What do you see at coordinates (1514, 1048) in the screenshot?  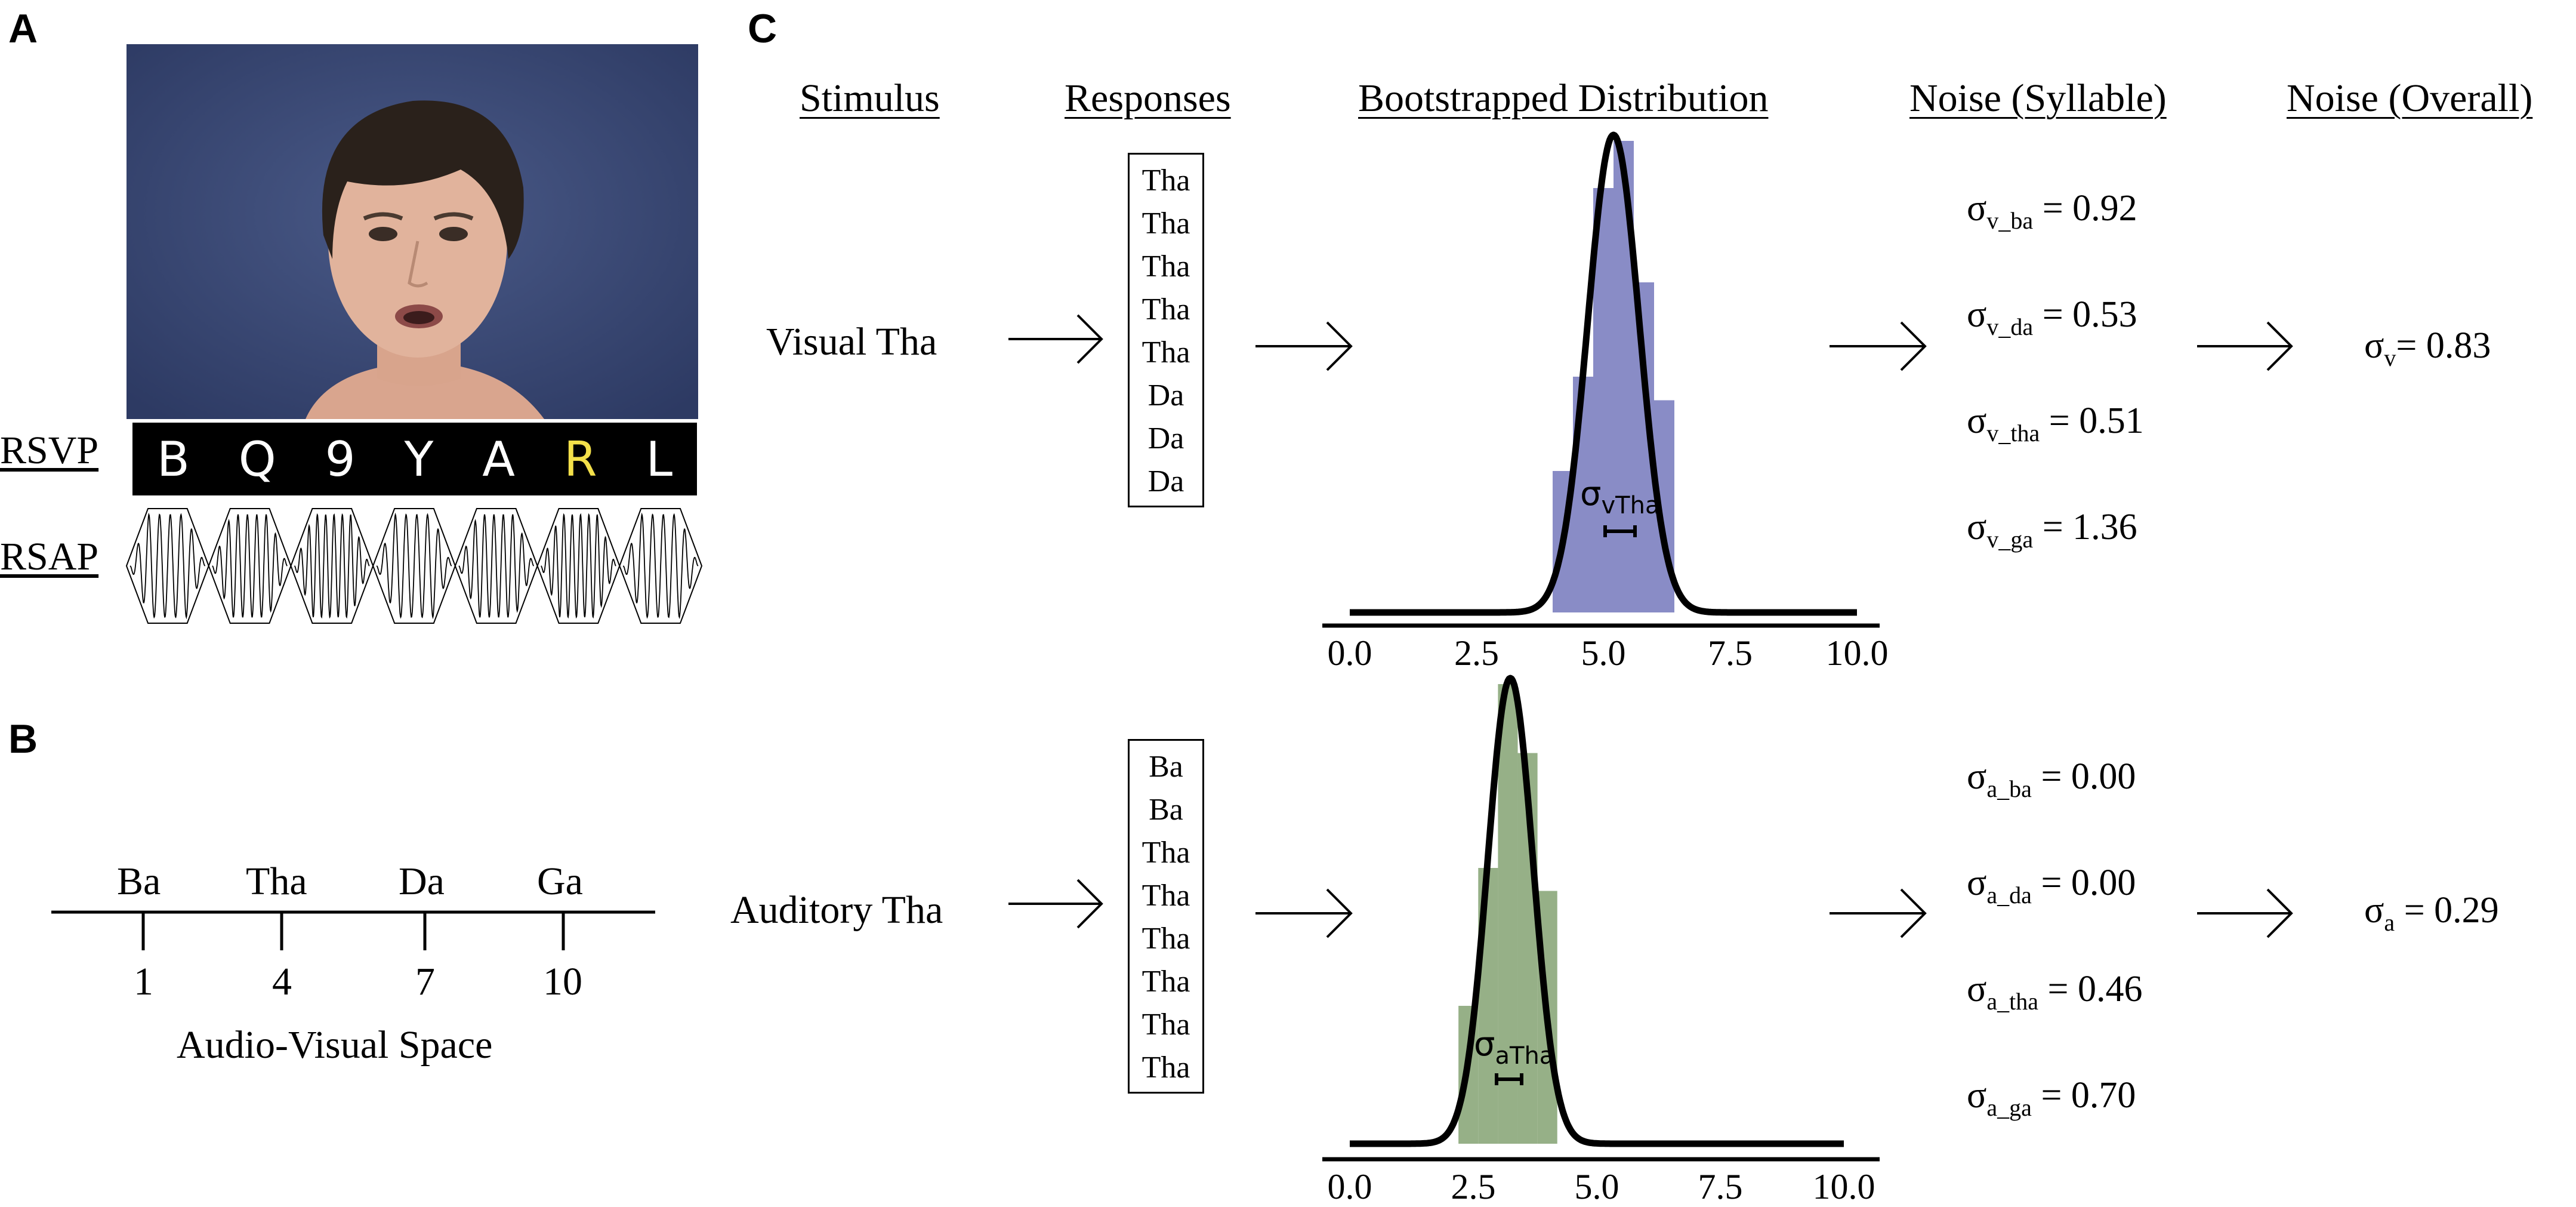 I see `sigma-atha-label: σaTha` at bounding box center [1514, 1048].